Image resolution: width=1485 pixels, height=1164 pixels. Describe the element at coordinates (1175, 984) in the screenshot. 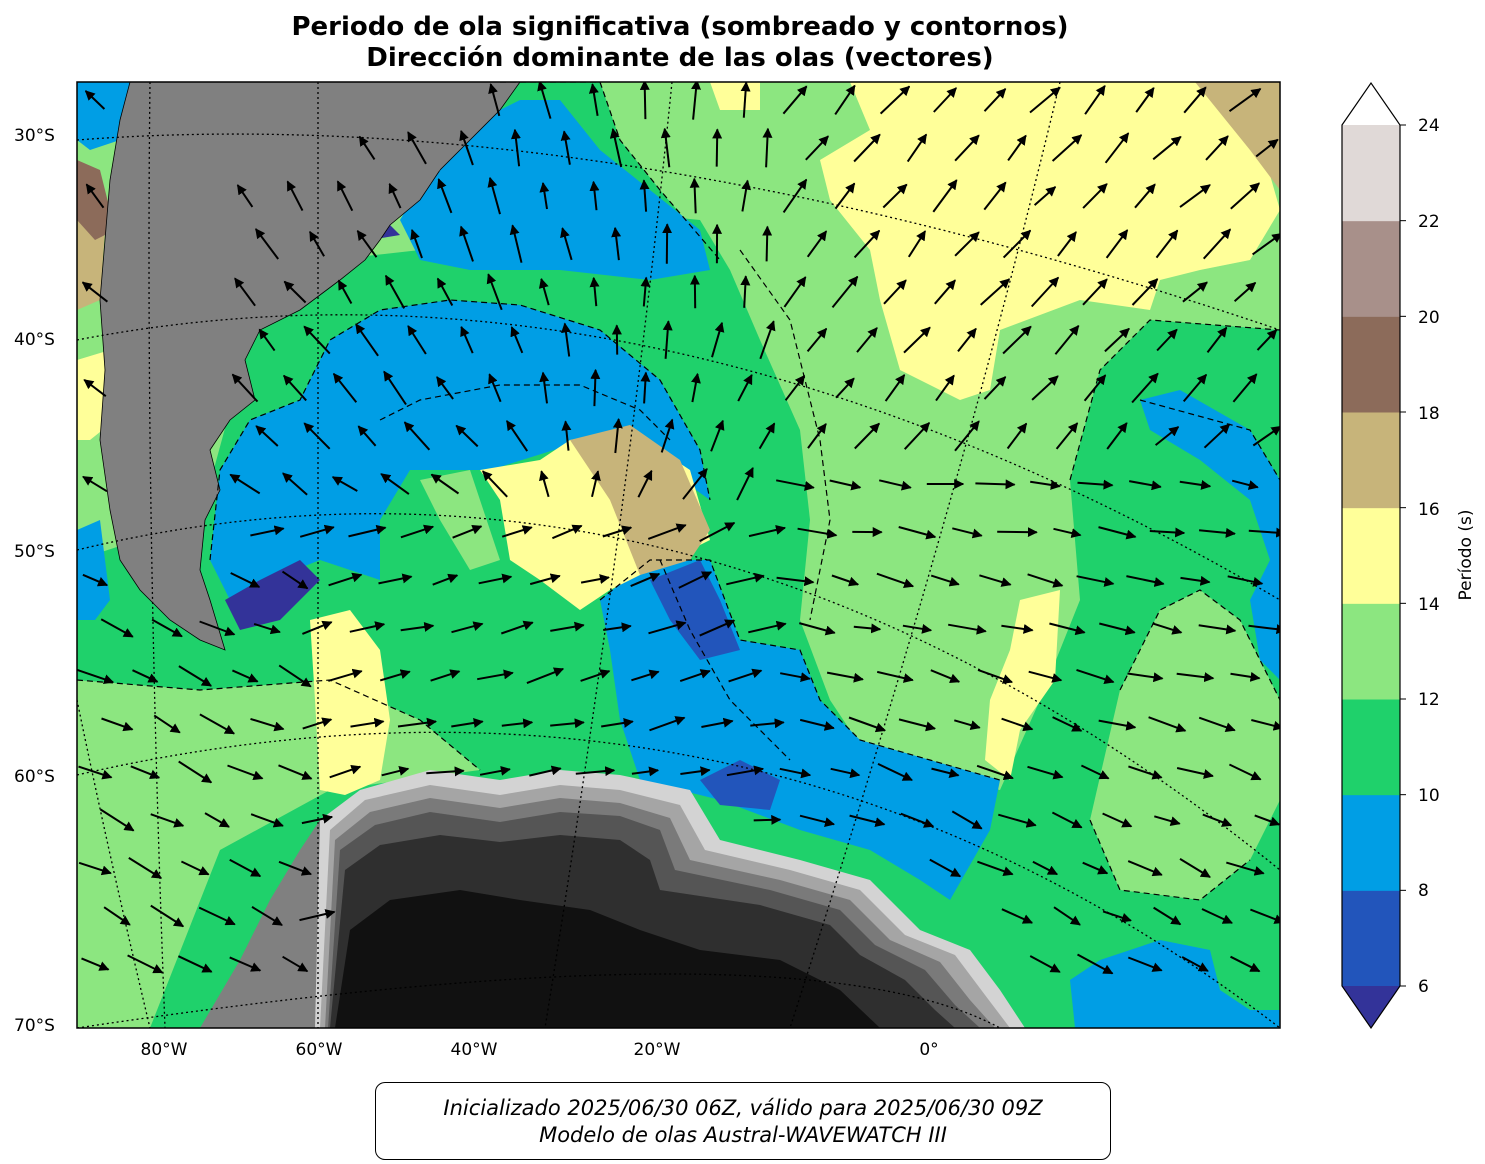

I see `period-field-8-10-east2` at that location.